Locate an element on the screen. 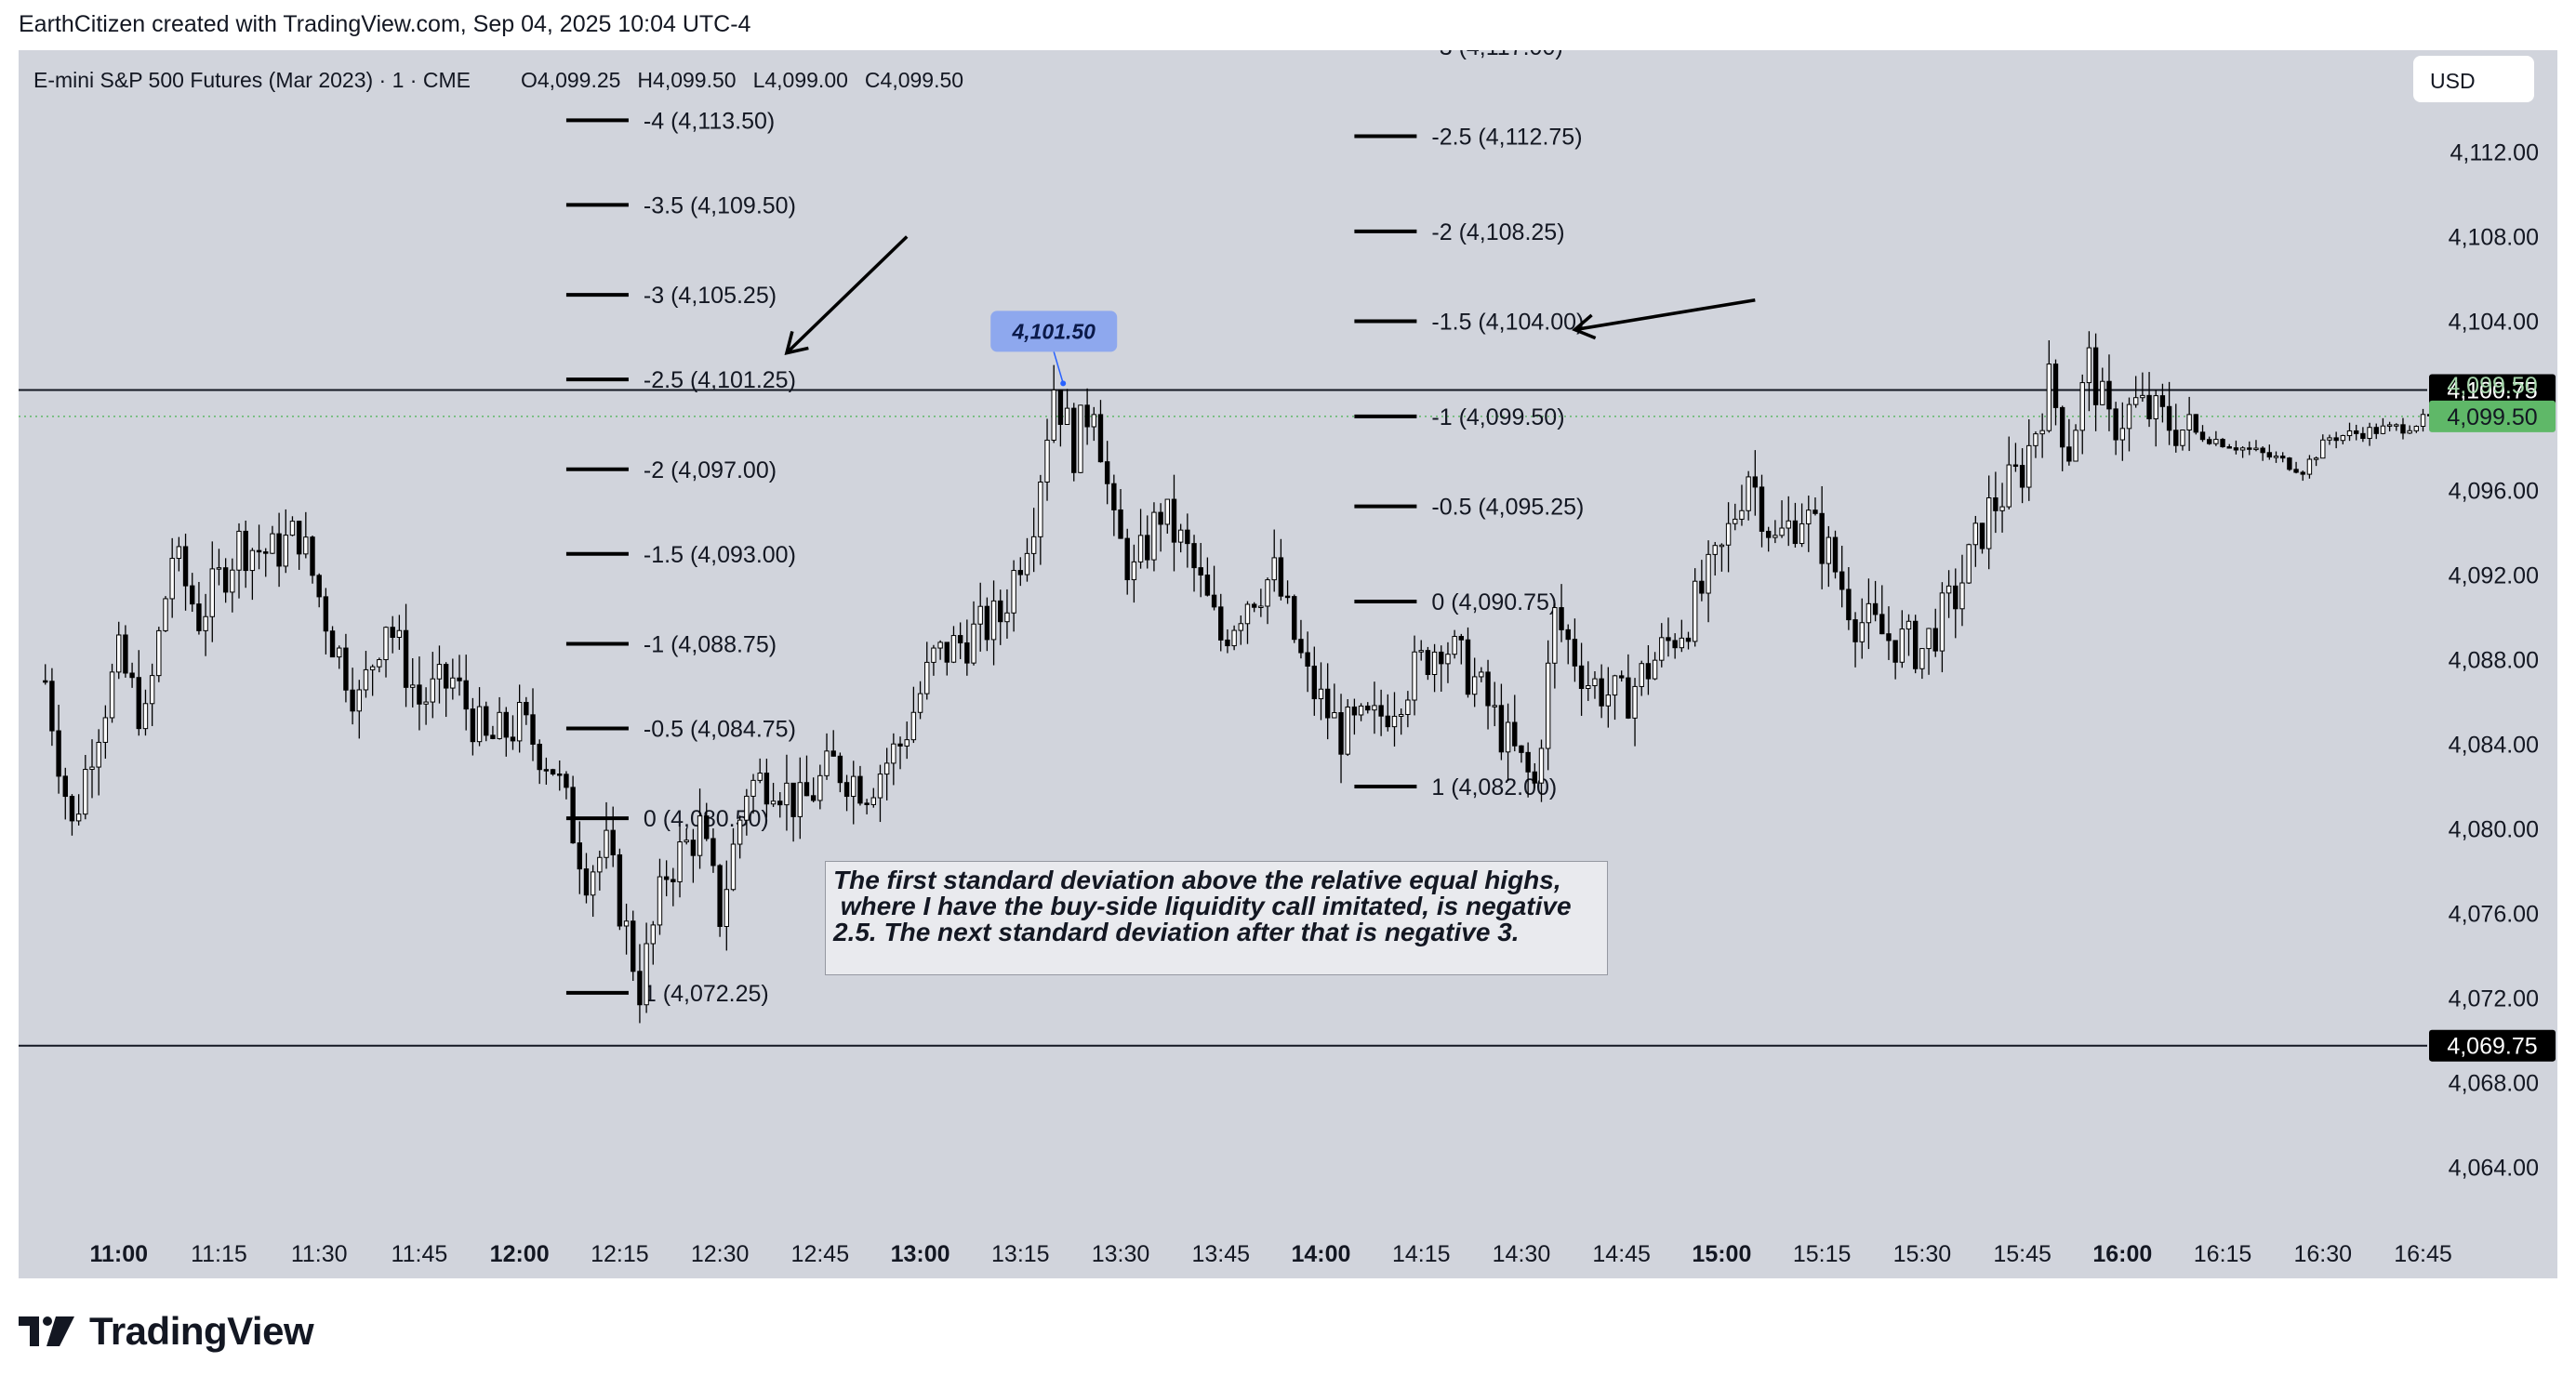 This screenshot has height=1389, width=2576. time-tick-label: 13:45 is located at coordinates (1220, 1254).